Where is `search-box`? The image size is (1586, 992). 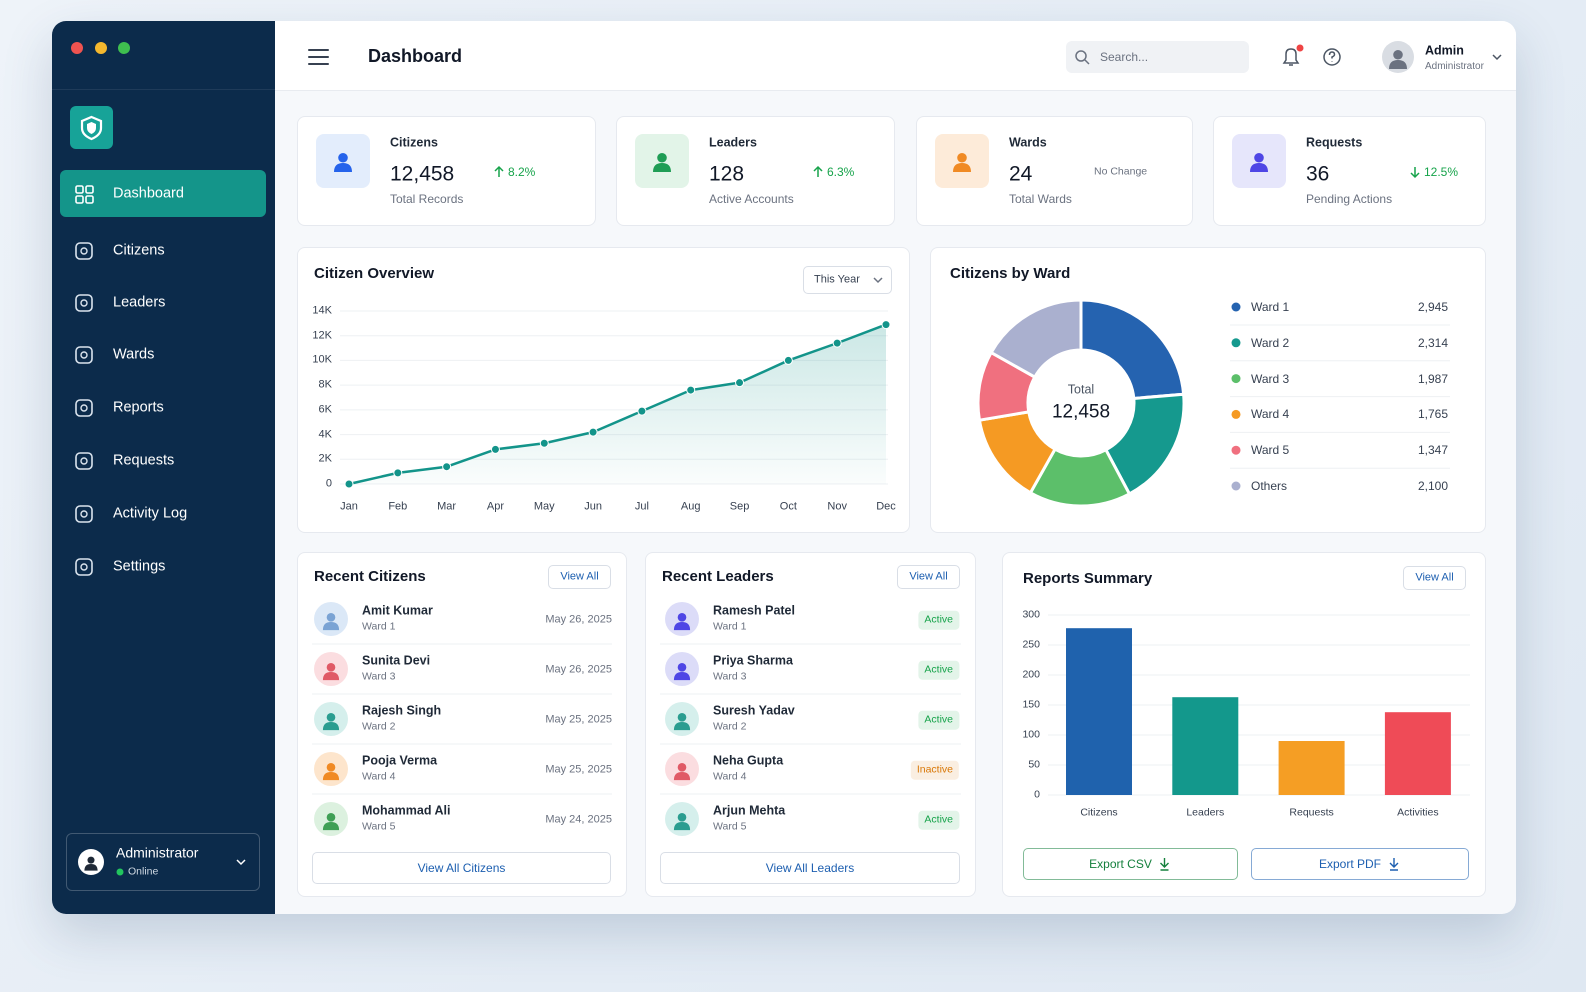 search-box is located at coordinates (1157, 57).